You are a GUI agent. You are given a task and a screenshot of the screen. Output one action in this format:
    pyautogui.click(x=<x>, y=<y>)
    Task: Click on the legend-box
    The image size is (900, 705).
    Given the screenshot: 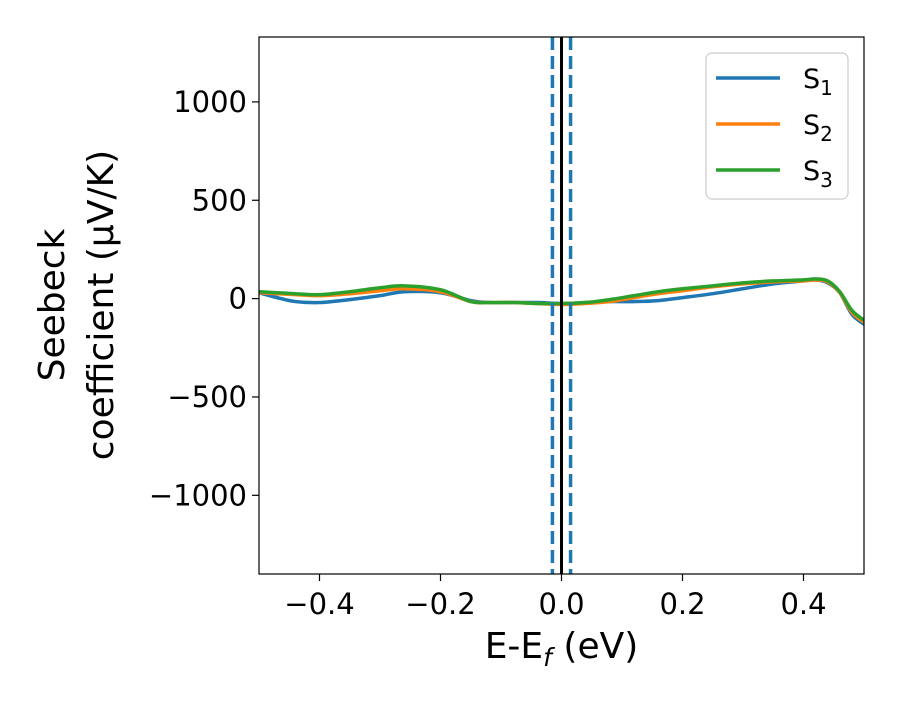 What is the action you would take?
    pyautogui.click(x=777, y=126)
    